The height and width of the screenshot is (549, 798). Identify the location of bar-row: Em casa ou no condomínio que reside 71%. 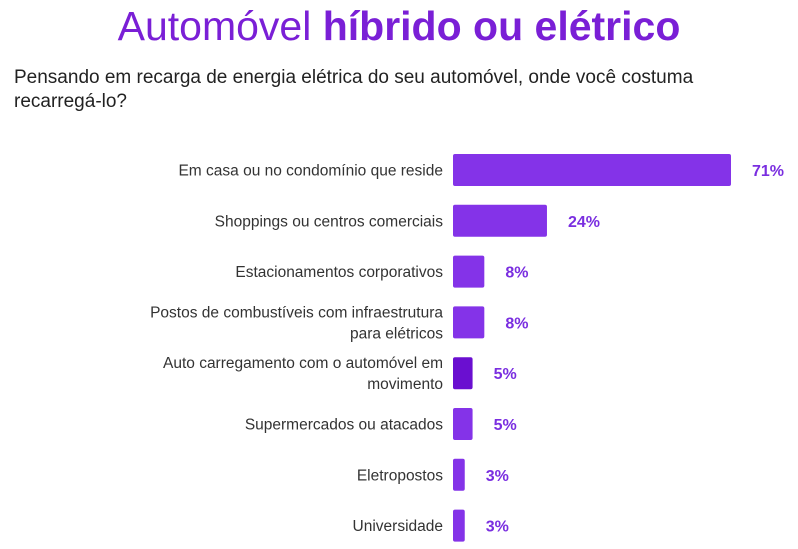
(481, 170).